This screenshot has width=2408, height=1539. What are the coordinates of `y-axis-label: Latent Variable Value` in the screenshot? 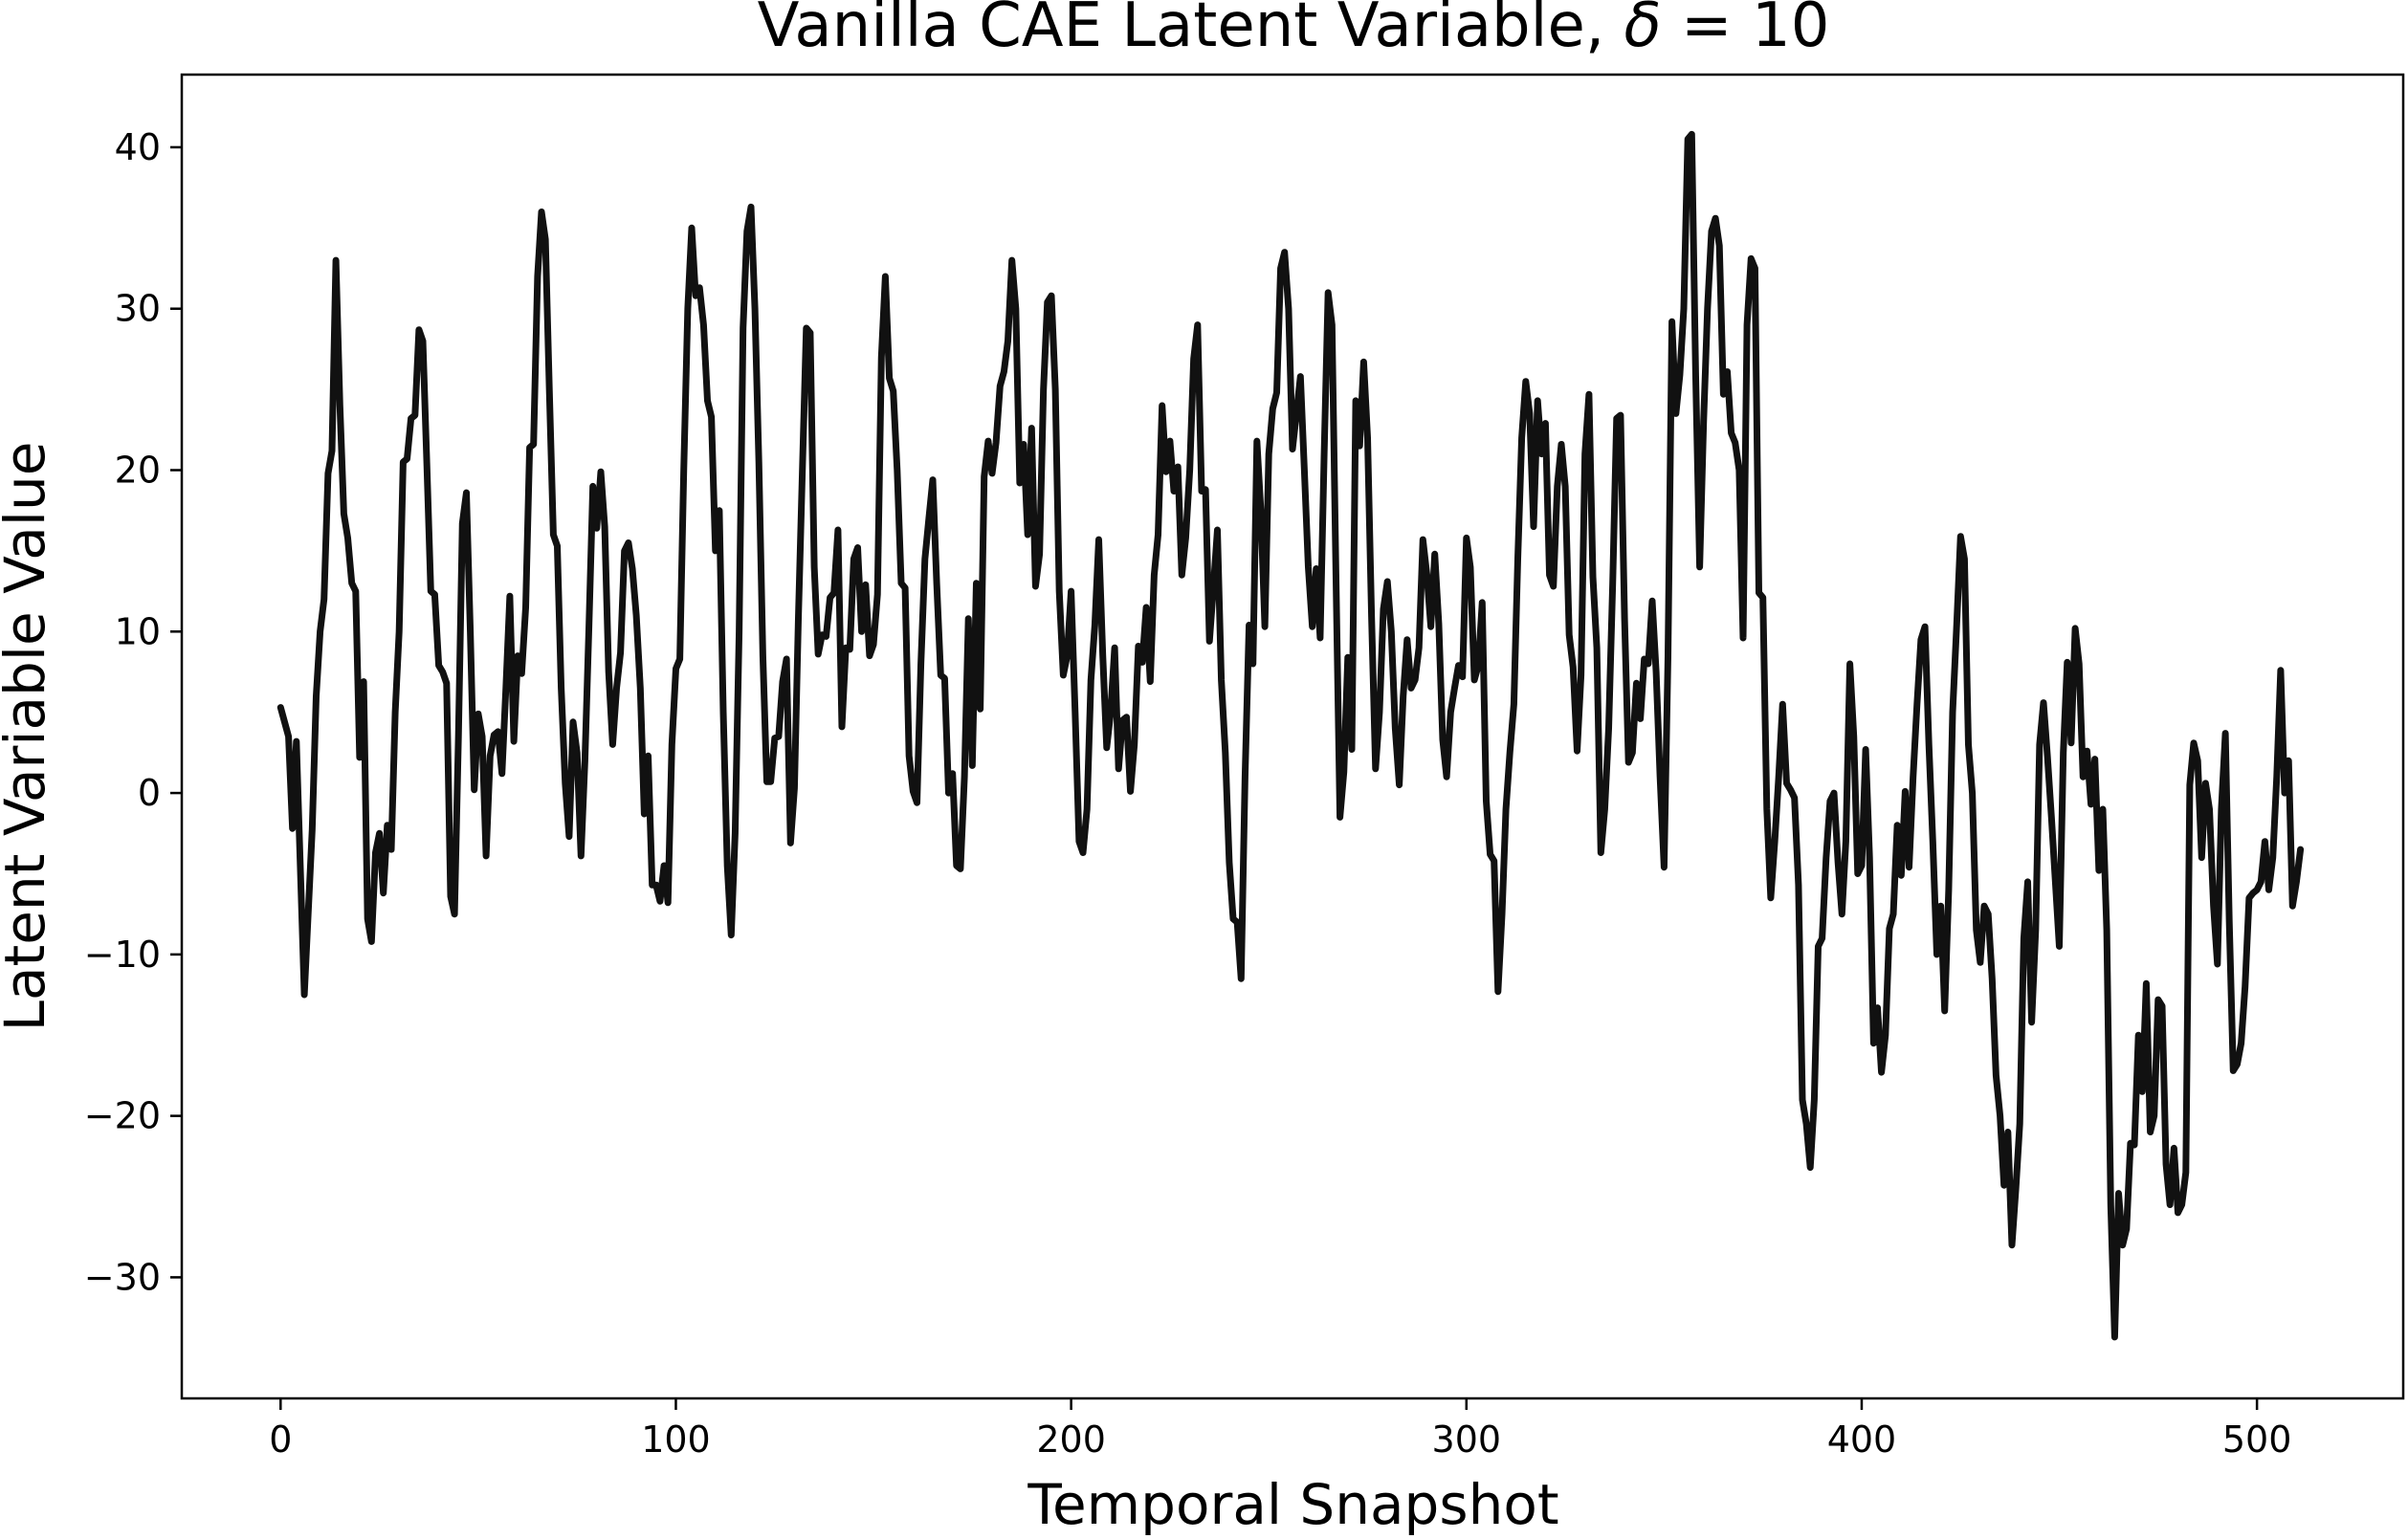 It's located at (28, 737).